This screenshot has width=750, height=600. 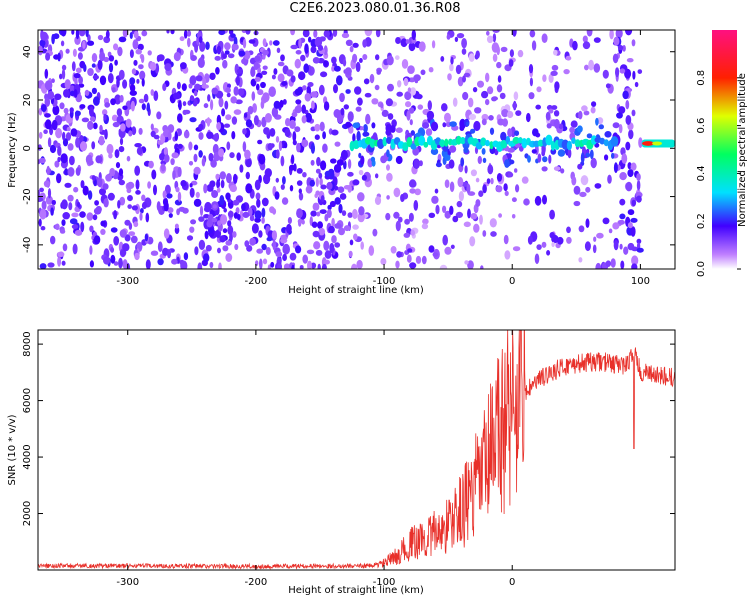 What do you see at coordinates (356, 590) in the screenshot?
I see `snr-x-axis-label: Height of straight line (km)` at bounding box center [356, 590].